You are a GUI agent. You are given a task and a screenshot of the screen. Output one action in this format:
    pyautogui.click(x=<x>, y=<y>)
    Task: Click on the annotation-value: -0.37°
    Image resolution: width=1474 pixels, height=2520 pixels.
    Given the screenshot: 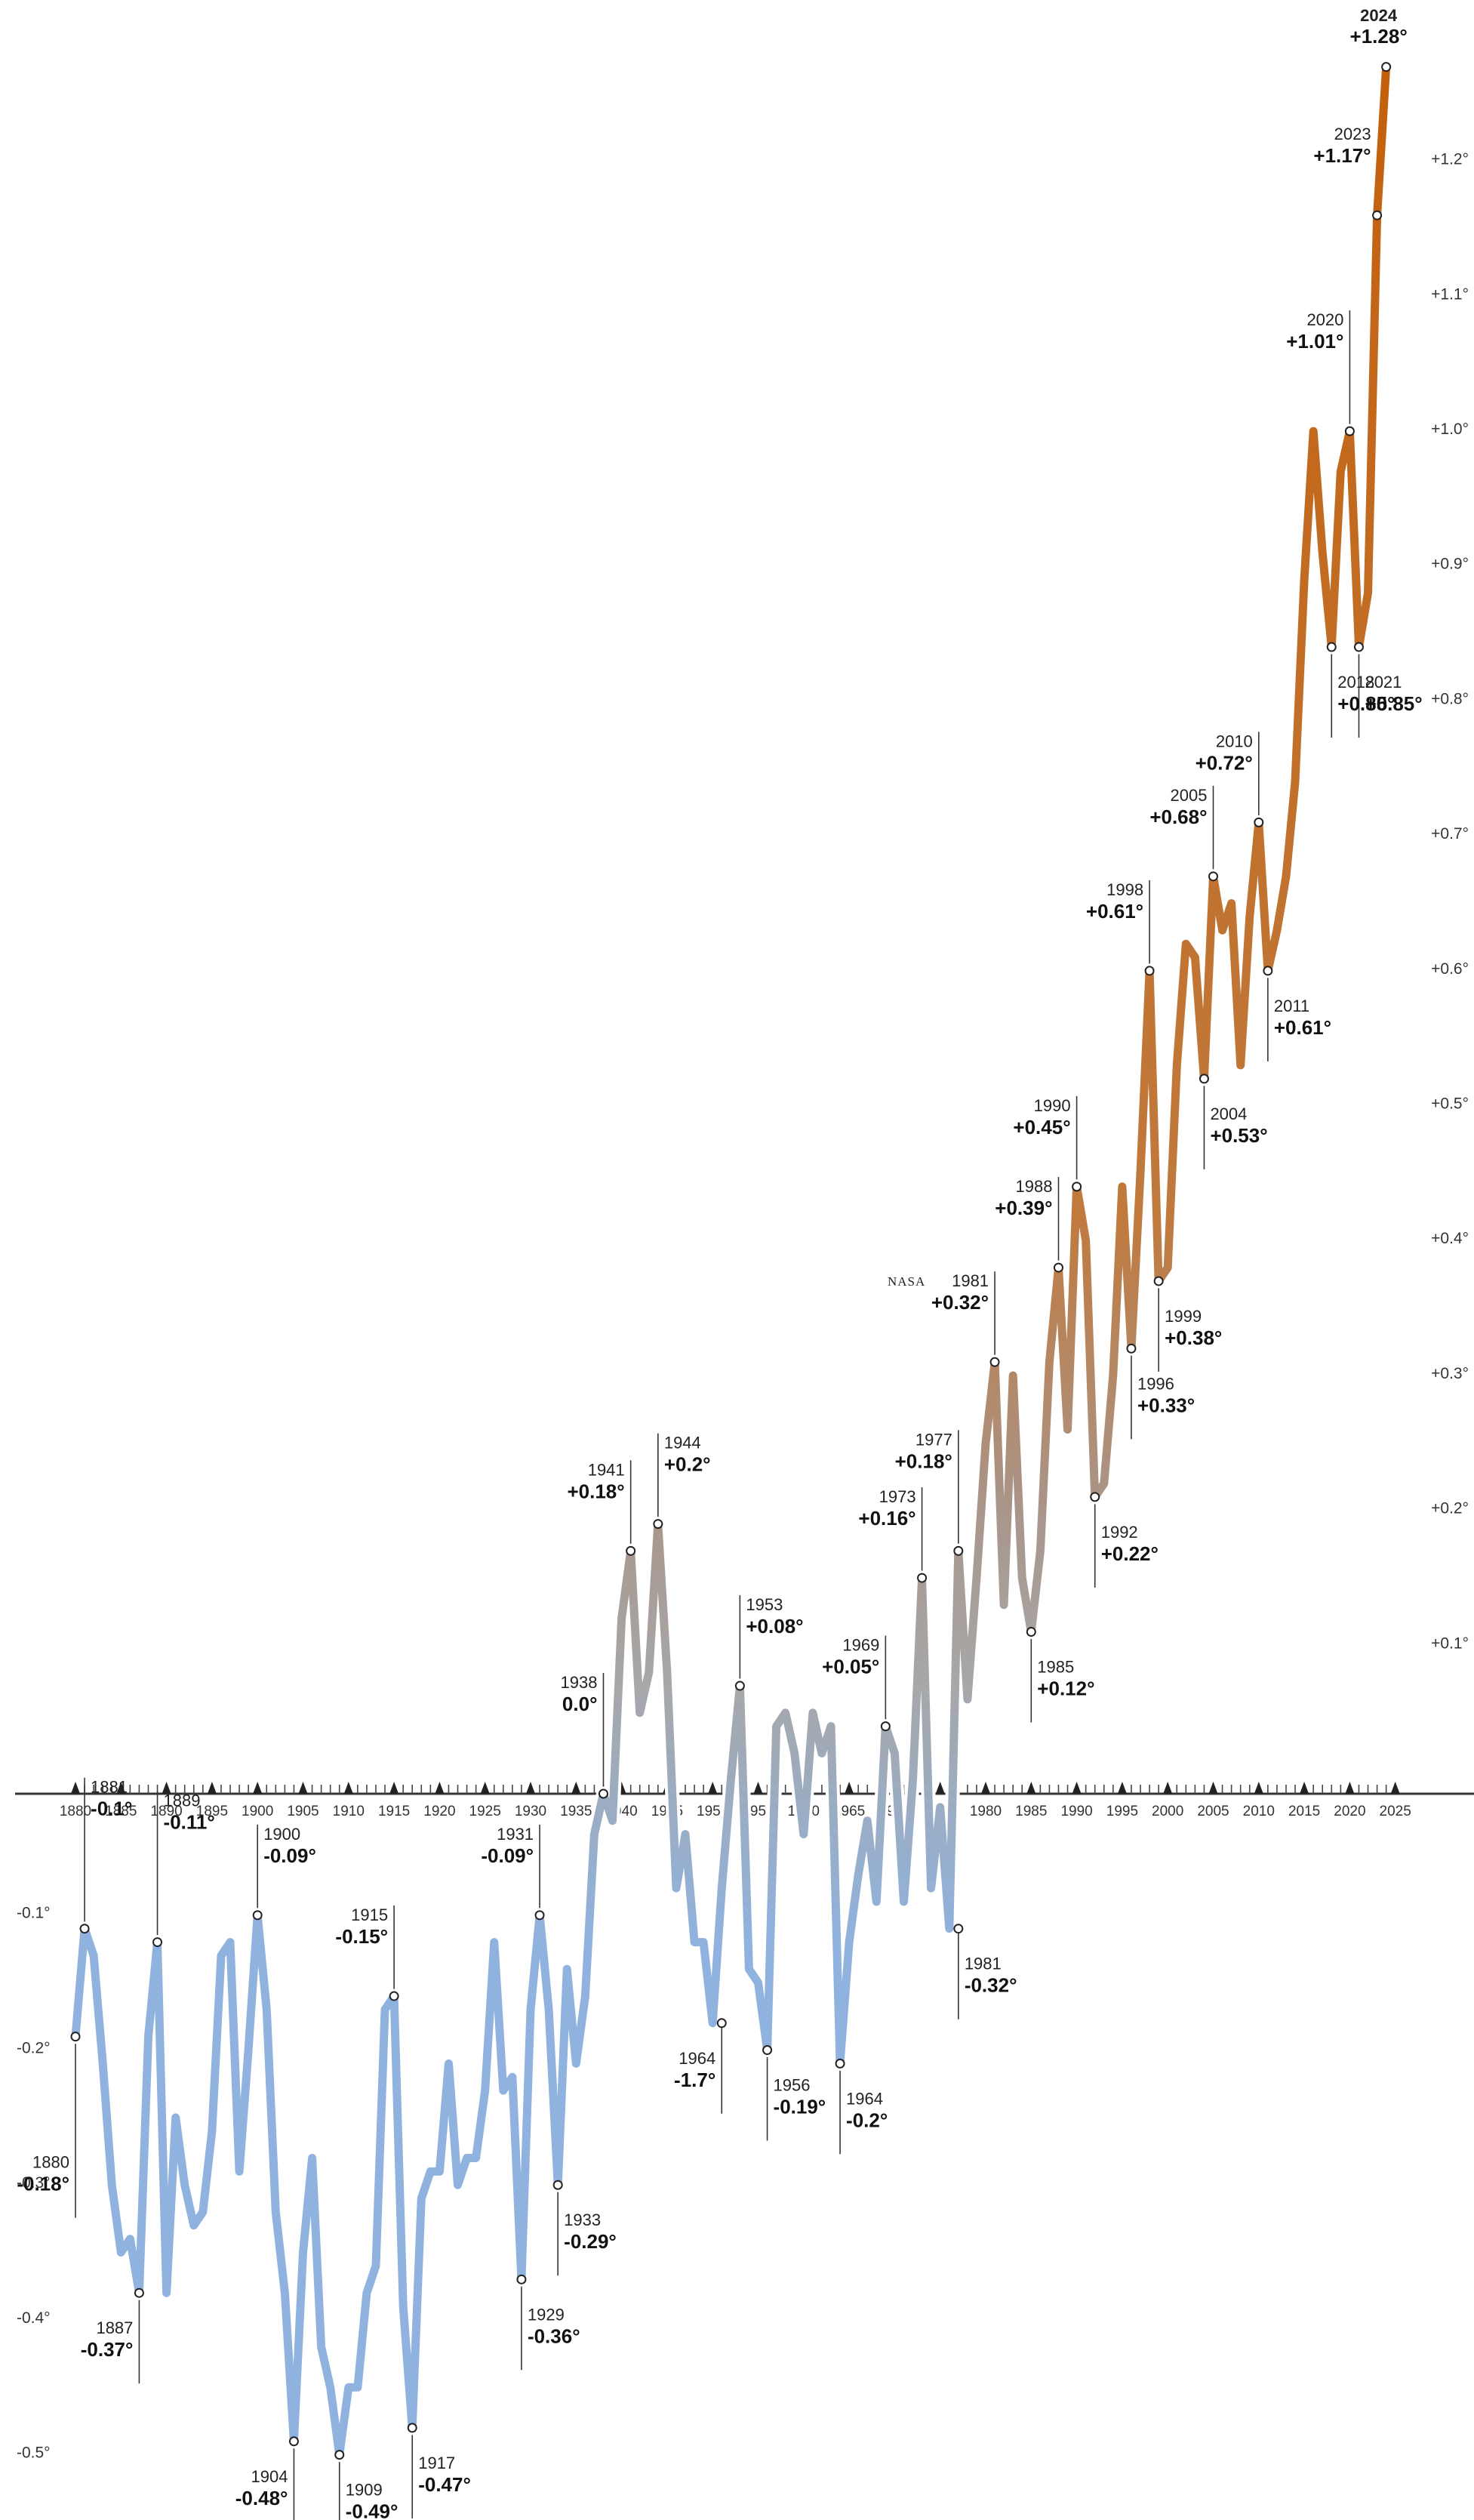 What is the action you would take?
    pyautogui.click(x=107, y=2349)
    